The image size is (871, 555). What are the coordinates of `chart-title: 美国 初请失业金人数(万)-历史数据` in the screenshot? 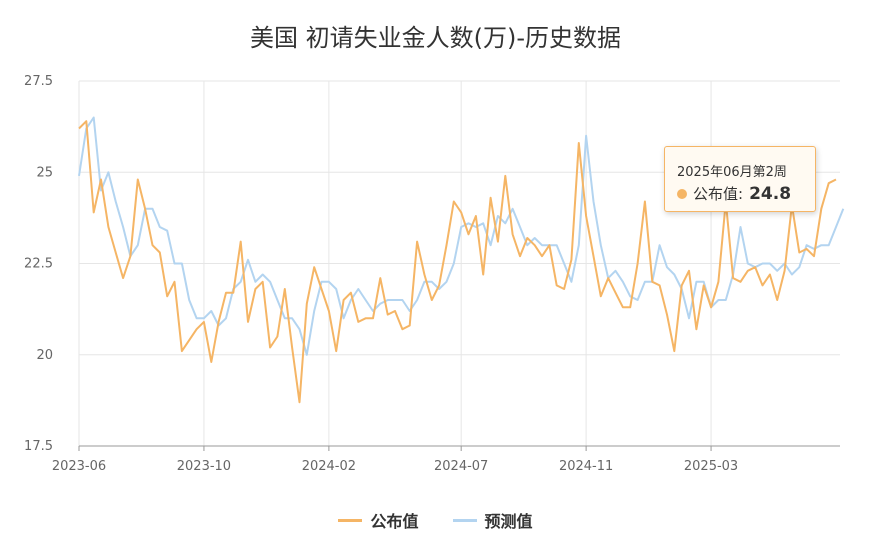 It's located at (435, 38).